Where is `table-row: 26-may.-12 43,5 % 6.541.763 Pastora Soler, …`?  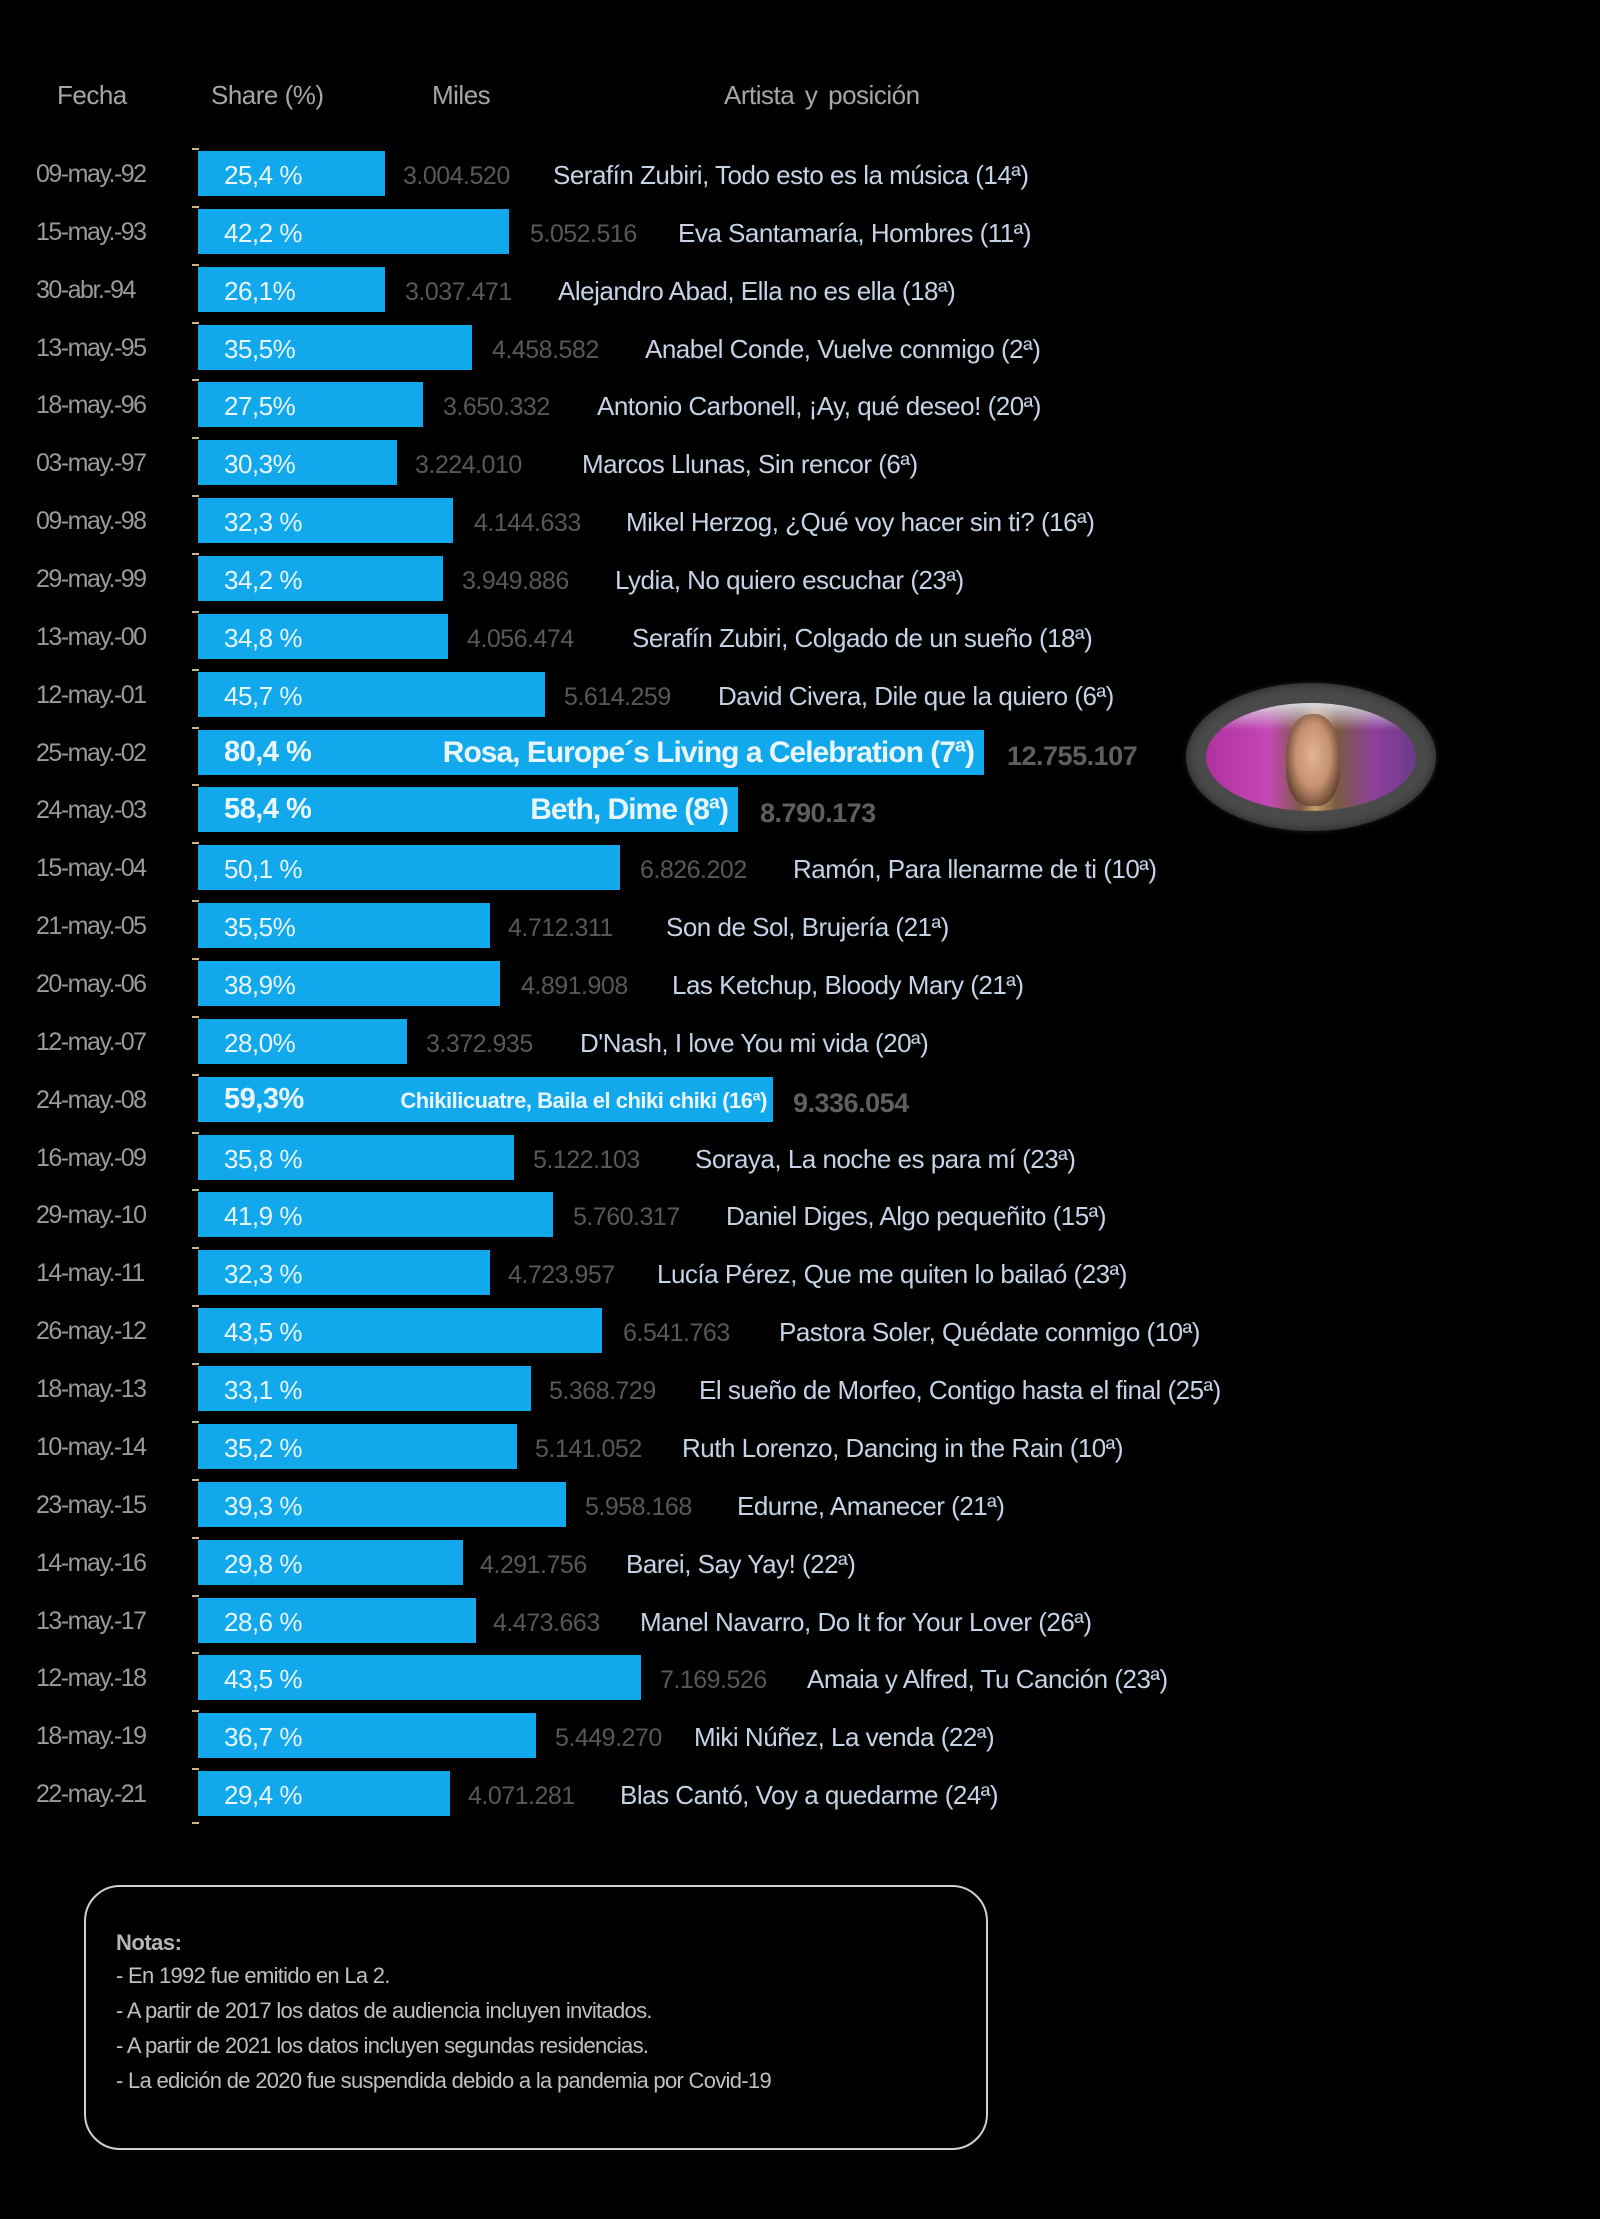
table-row: 26-may.-12 43,5 % 6.541.763 Pastora Soler, … is located at coordinates (800, 1334).